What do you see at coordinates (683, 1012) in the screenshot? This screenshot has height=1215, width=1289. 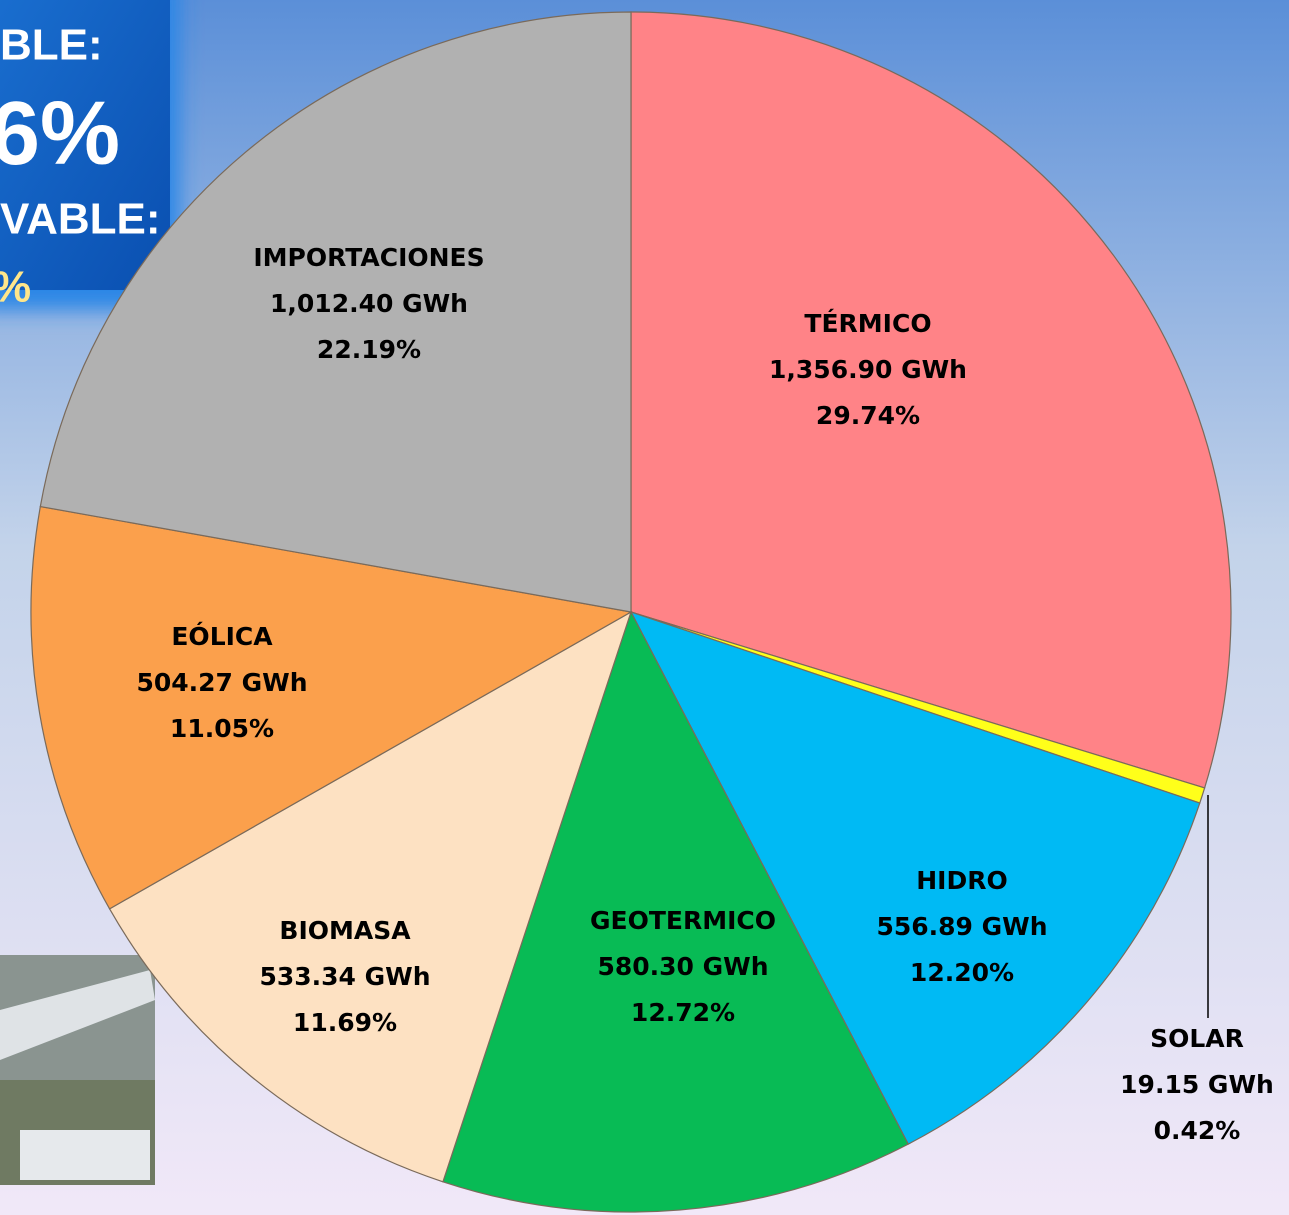 I see `value-label: 12.72%` at bounding box center [683, 1012].